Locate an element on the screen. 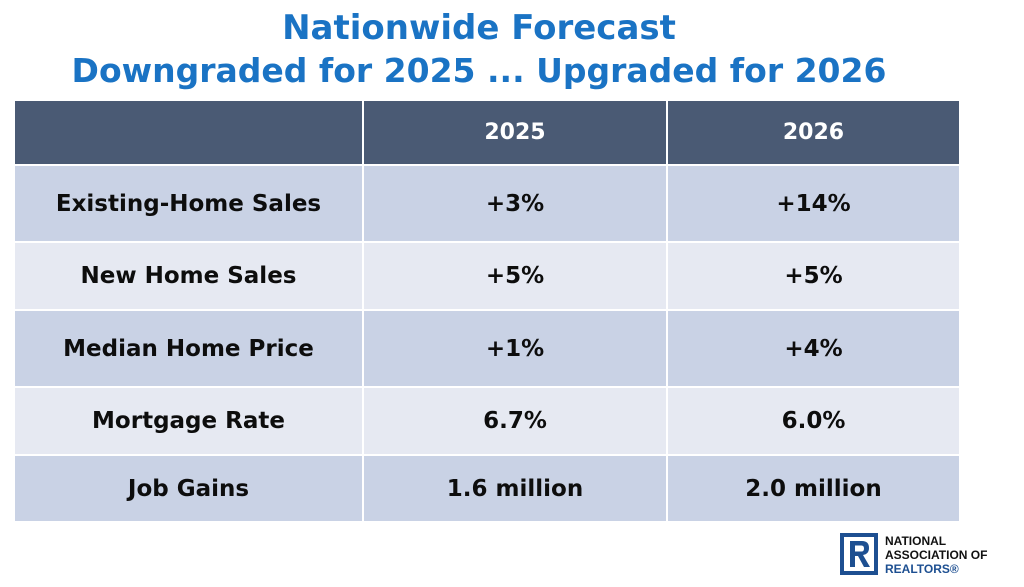 The image size is (1024, 587). value-2026: 2.0 million is located at coordinates (813, 488).